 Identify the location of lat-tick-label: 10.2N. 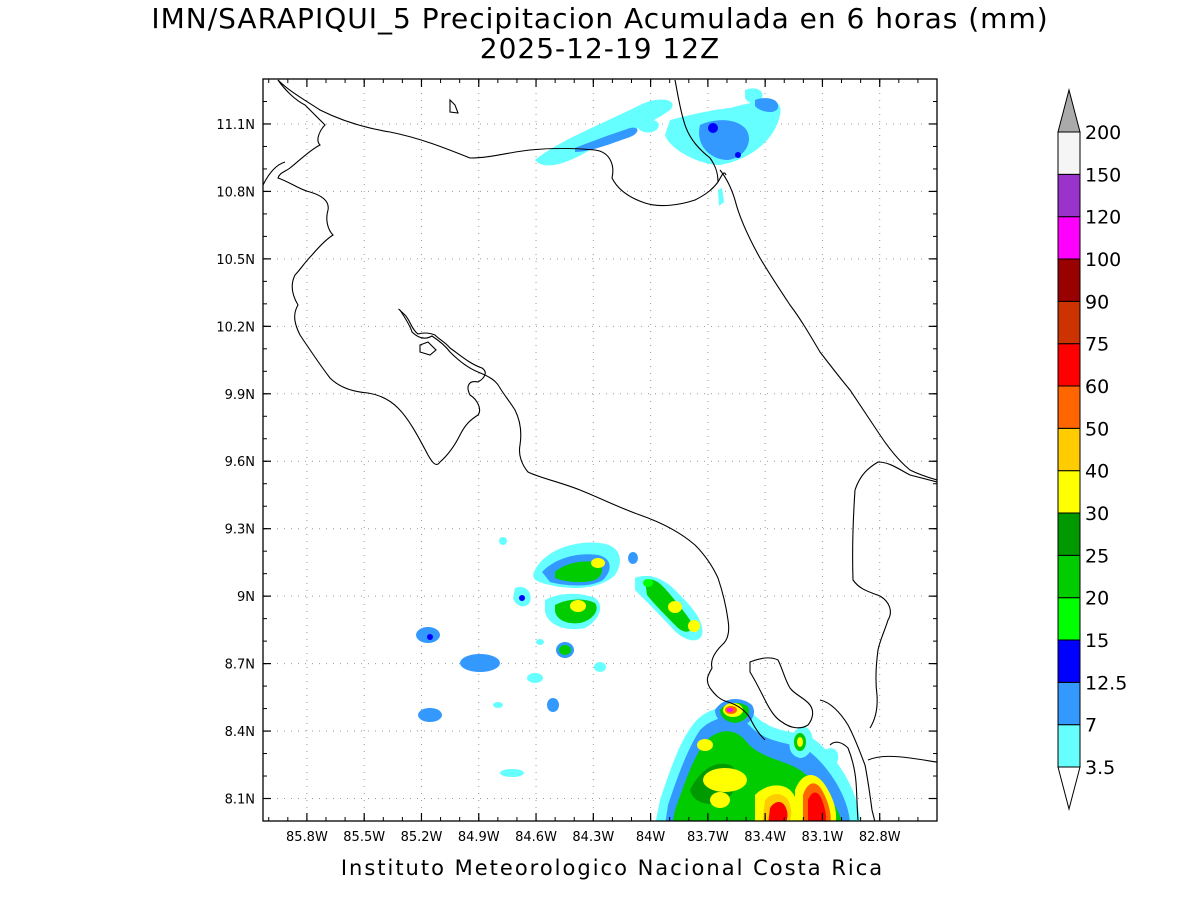
(235, 327).